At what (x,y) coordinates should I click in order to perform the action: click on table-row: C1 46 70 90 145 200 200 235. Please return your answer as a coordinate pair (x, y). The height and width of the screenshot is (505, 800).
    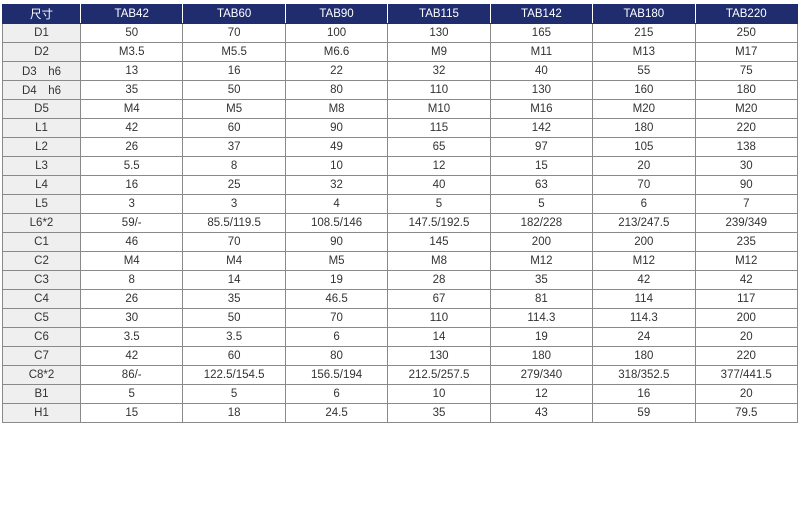
    Looking at the image, I should click on (400, 242).